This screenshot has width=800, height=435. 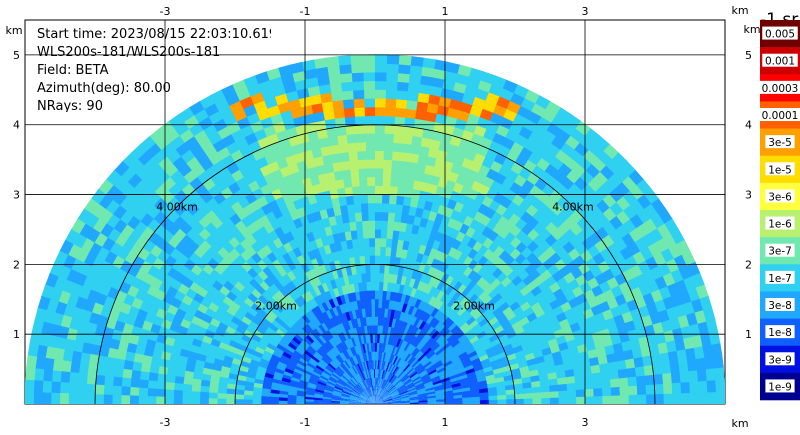 I want to click on colorbar-tick-label: 0.0001, so click(x=780, y=116).